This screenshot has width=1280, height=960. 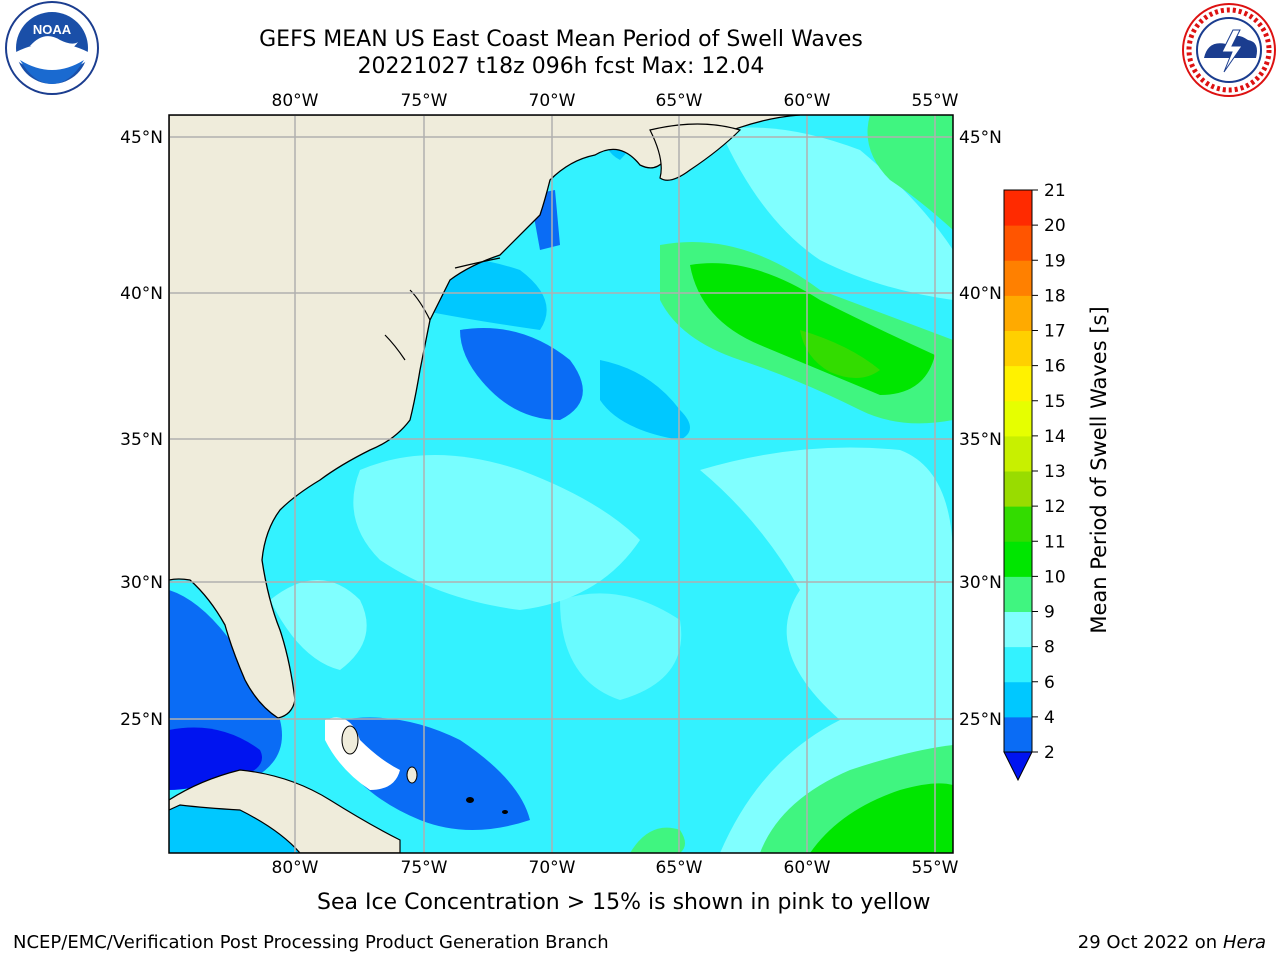 What do you see at coordinates (442, 309) in the screenshot?
I see `coast-detail` at bounding box center [442, 309].